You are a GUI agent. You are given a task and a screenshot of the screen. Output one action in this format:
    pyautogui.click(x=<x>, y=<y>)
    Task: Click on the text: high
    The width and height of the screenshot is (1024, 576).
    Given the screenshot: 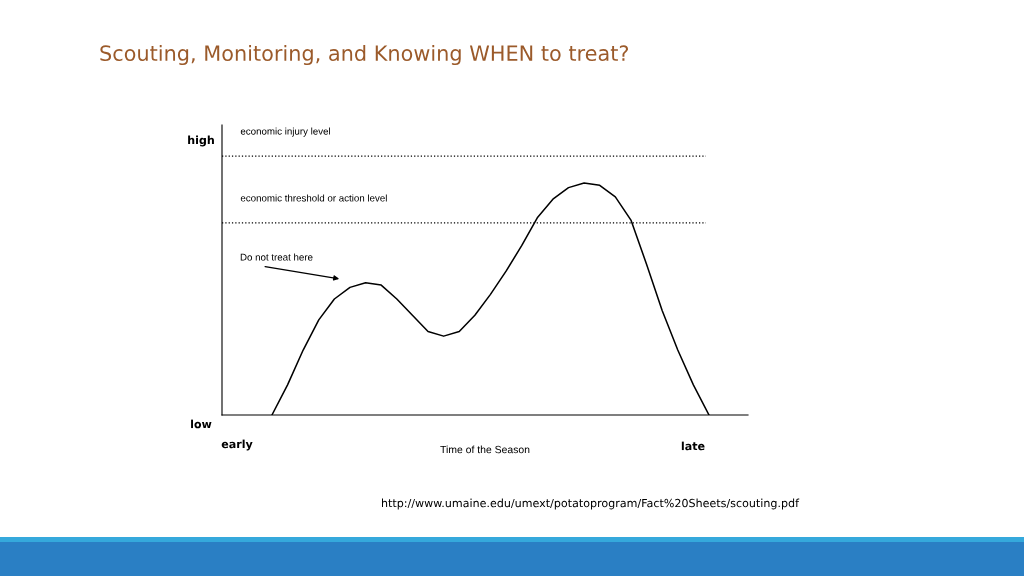 What is the action you would take?
    pyautogui.click(x=201, y=141)
    